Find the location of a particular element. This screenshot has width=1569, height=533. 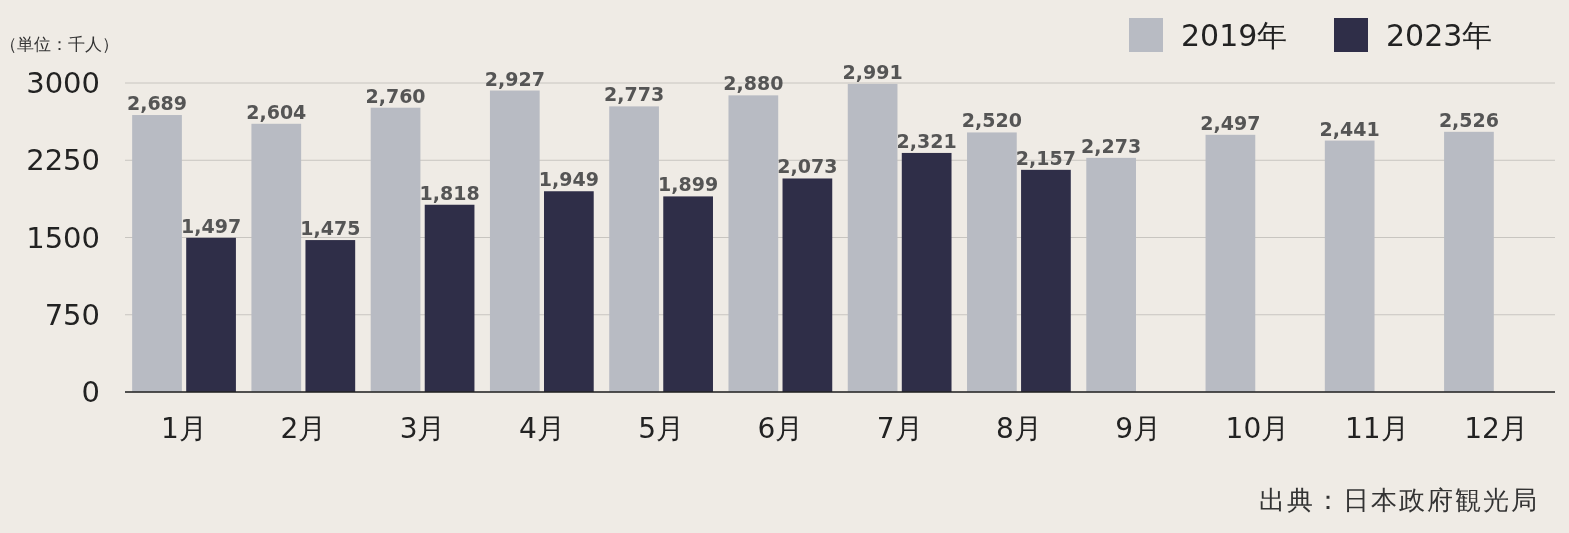

x-tick-label: 9月 is located at coordinates (1138, 428).